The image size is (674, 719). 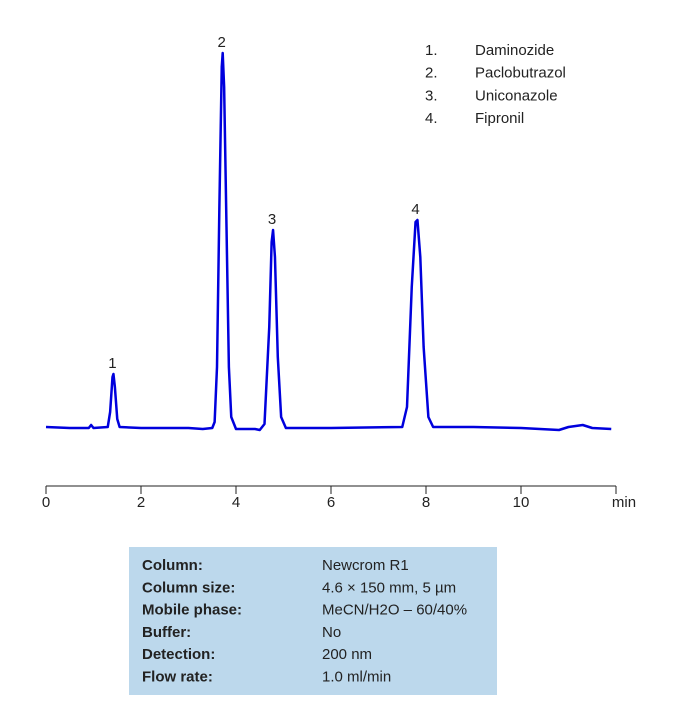 I want to click on legend-number: 4., so click(x=431, y=118).